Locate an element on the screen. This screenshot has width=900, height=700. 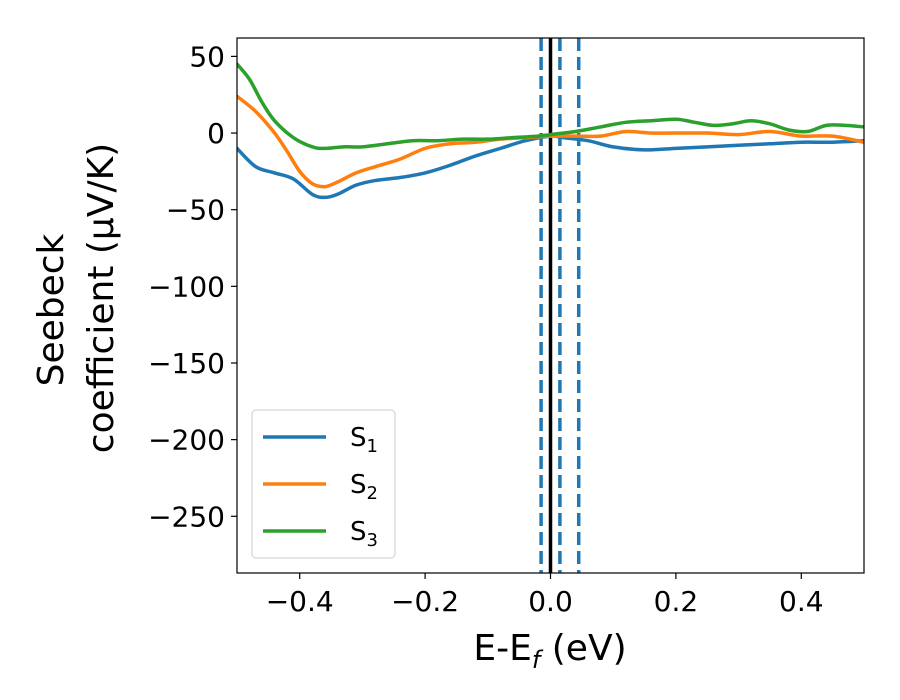
series-line-s3 is located at coordinates (550, 106).